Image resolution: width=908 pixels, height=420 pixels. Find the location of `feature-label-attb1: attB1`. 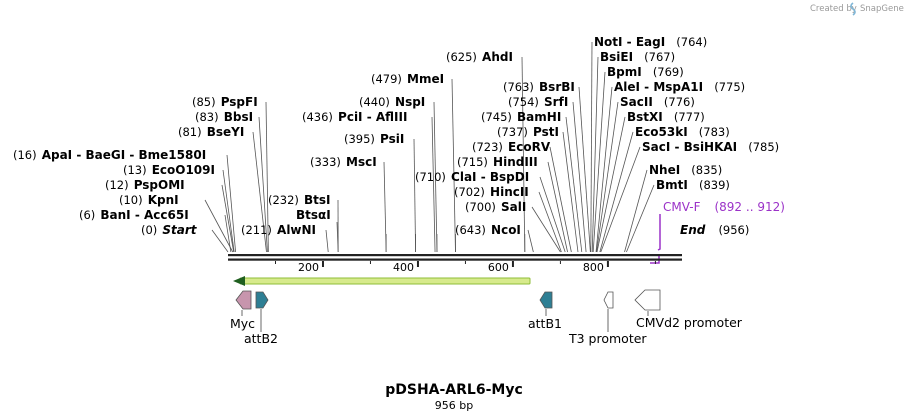

feature-label-attb1: attB1 is located at coordinates (545, 323).